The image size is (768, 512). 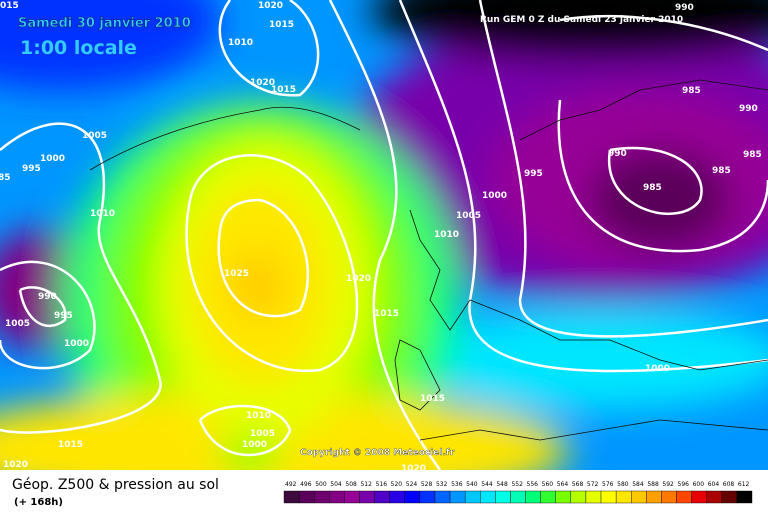 What do you see at coordinates (593, 484) in the screenshot?
I see `legend-level: 572` at bounding box center [593, 484].